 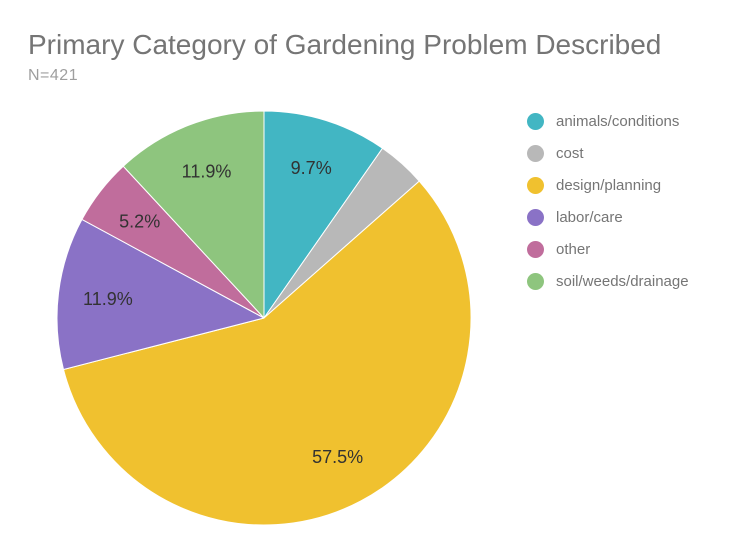 I want to click on legend-item-other: other, so click(x=608, y=249).